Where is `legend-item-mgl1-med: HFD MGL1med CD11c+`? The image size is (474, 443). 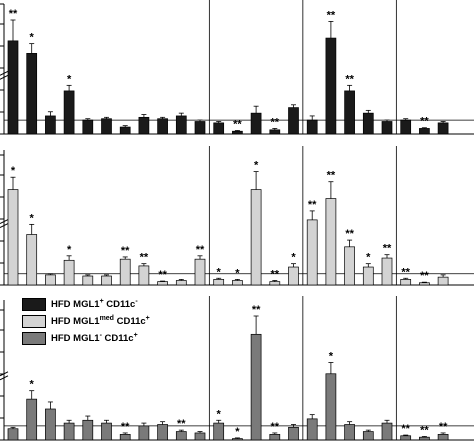
legend-item-mgl1-med: HFD MGL1med CD11c+ is located at coordinates (117, 321).